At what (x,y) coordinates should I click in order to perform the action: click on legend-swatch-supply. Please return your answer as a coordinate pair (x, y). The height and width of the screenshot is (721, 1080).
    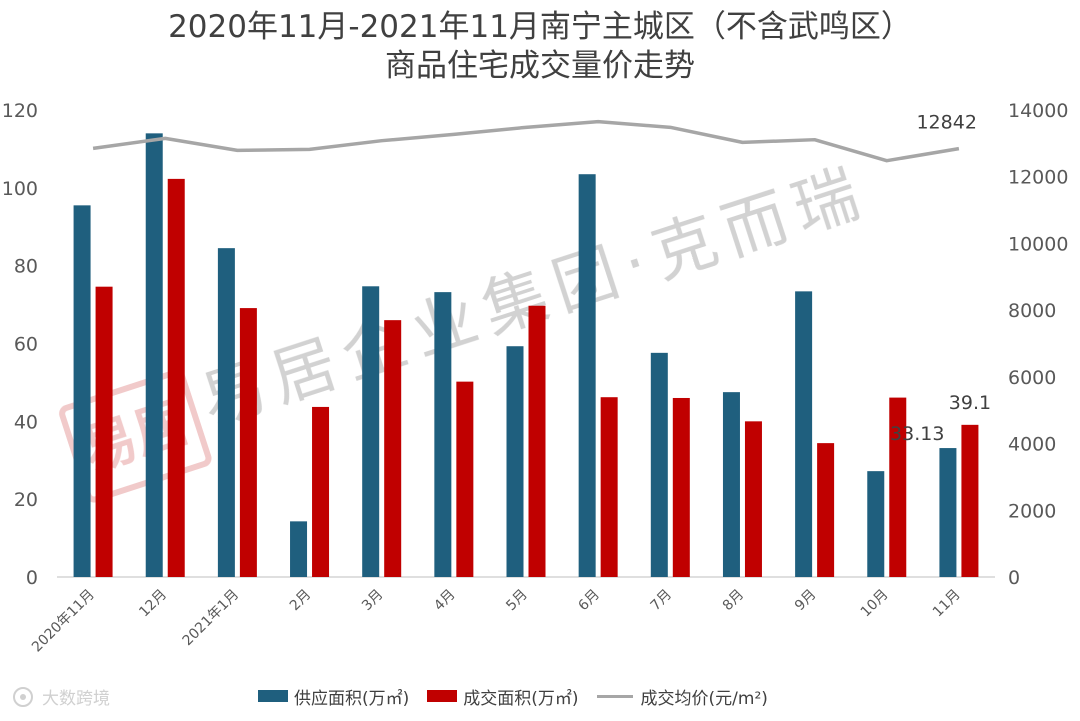
    Looking at the image, I should click on (273, 696).